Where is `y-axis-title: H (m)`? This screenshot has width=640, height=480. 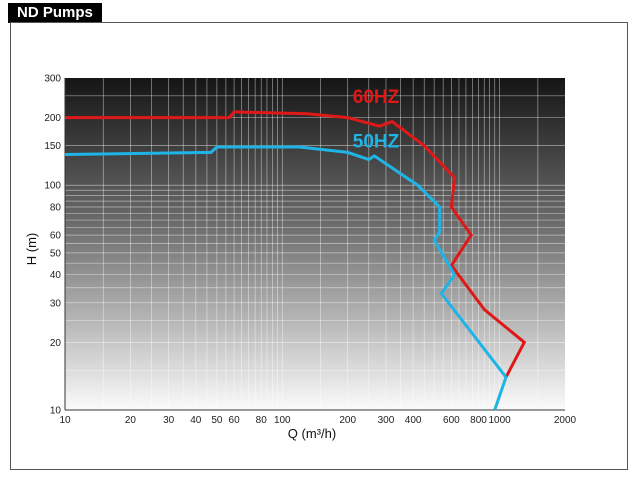 y-axis-title: H (m) is located at coordinates (31, 249).